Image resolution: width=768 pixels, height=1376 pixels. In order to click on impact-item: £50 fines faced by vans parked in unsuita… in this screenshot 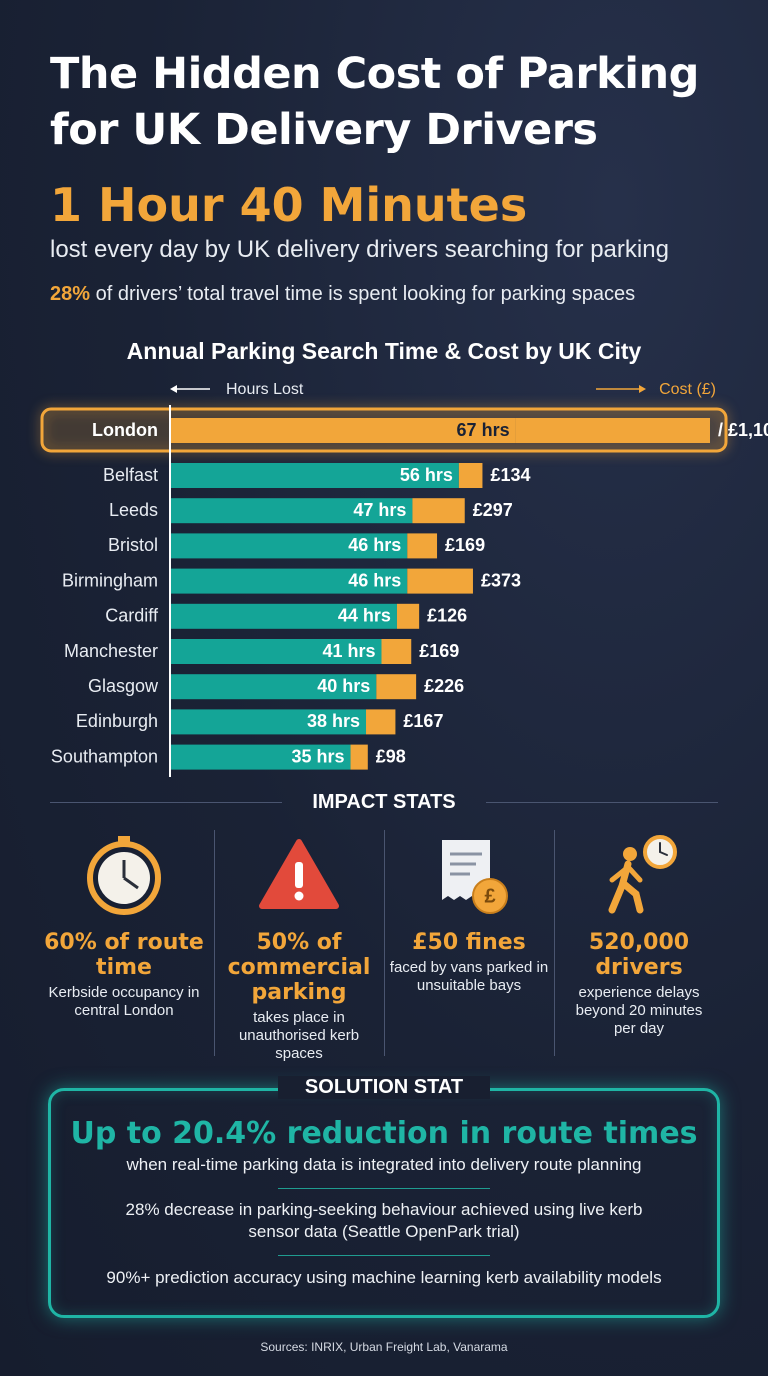, I will do `click(469, 962)`.